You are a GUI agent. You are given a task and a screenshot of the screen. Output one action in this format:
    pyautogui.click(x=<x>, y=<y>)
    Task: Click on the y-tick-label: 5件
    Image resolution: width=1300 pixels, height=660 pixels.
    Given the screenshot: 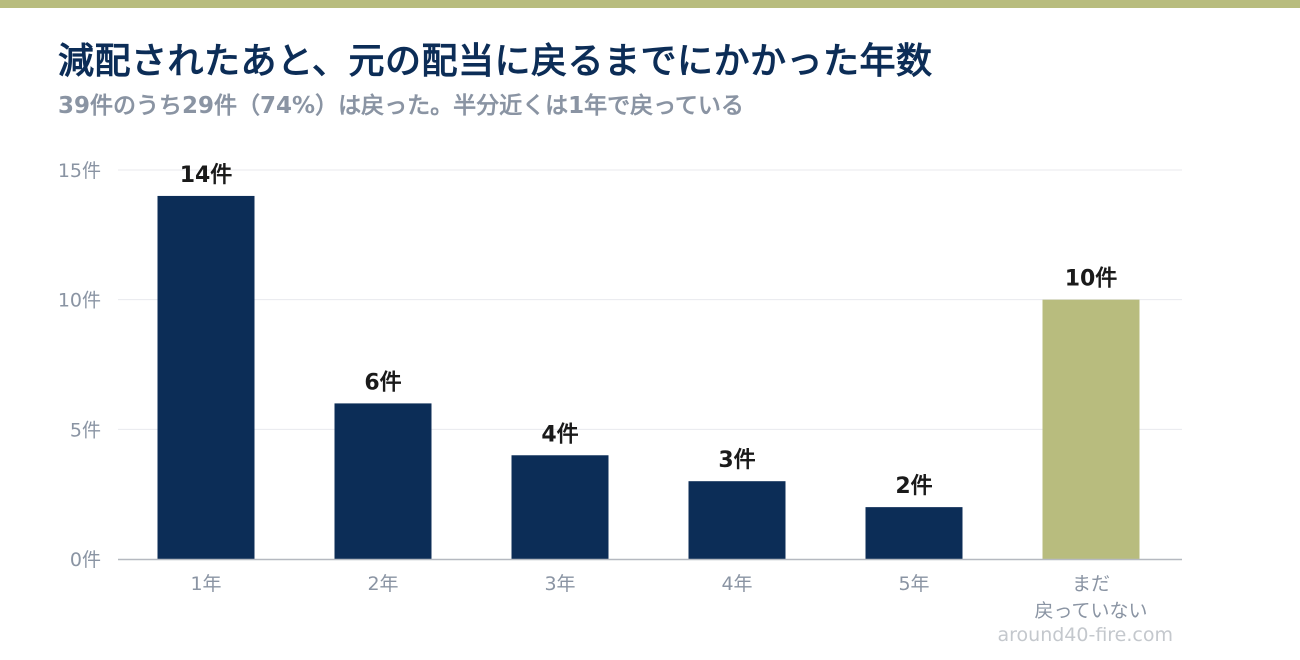 What is the action you would take?
    pyautogui.click(x=85, y=430)
    